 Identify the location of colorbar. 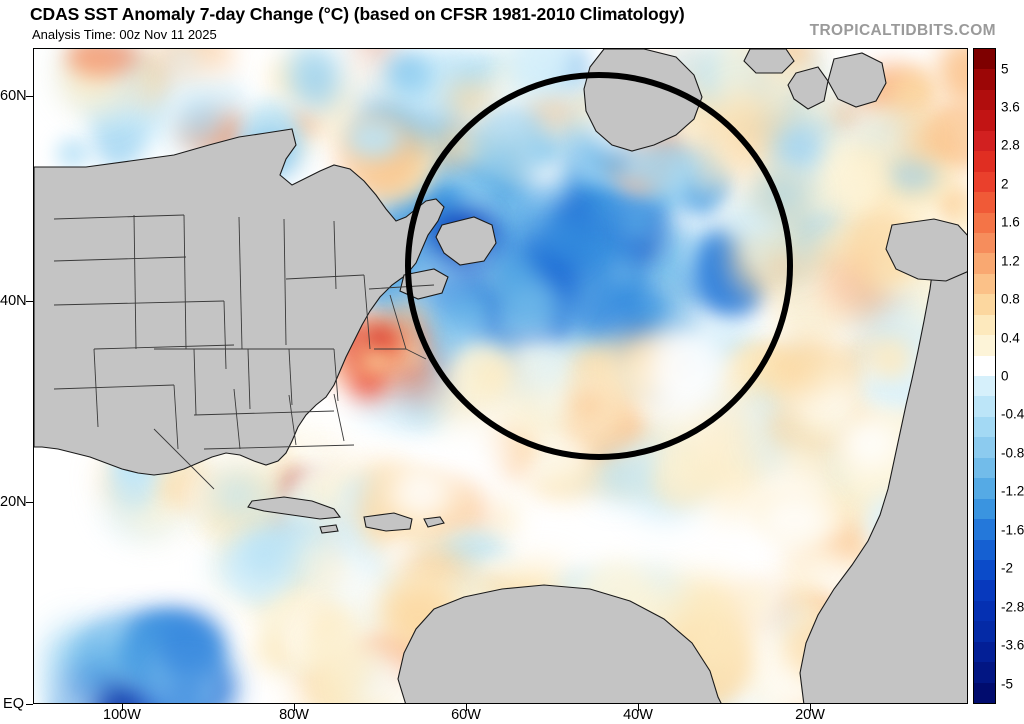
(984, 376).